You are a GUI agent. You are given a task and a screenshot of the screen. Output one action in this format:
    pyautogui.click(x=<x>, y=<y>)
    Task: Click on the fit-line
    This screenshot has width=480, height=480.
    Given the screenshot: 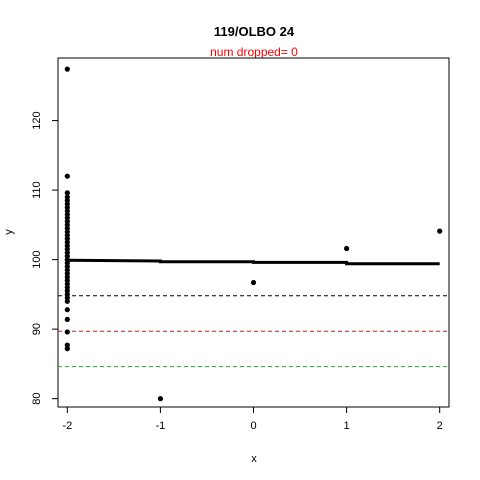 What is the action you would take?
    pyautogui.click(x=253, y=262)
    